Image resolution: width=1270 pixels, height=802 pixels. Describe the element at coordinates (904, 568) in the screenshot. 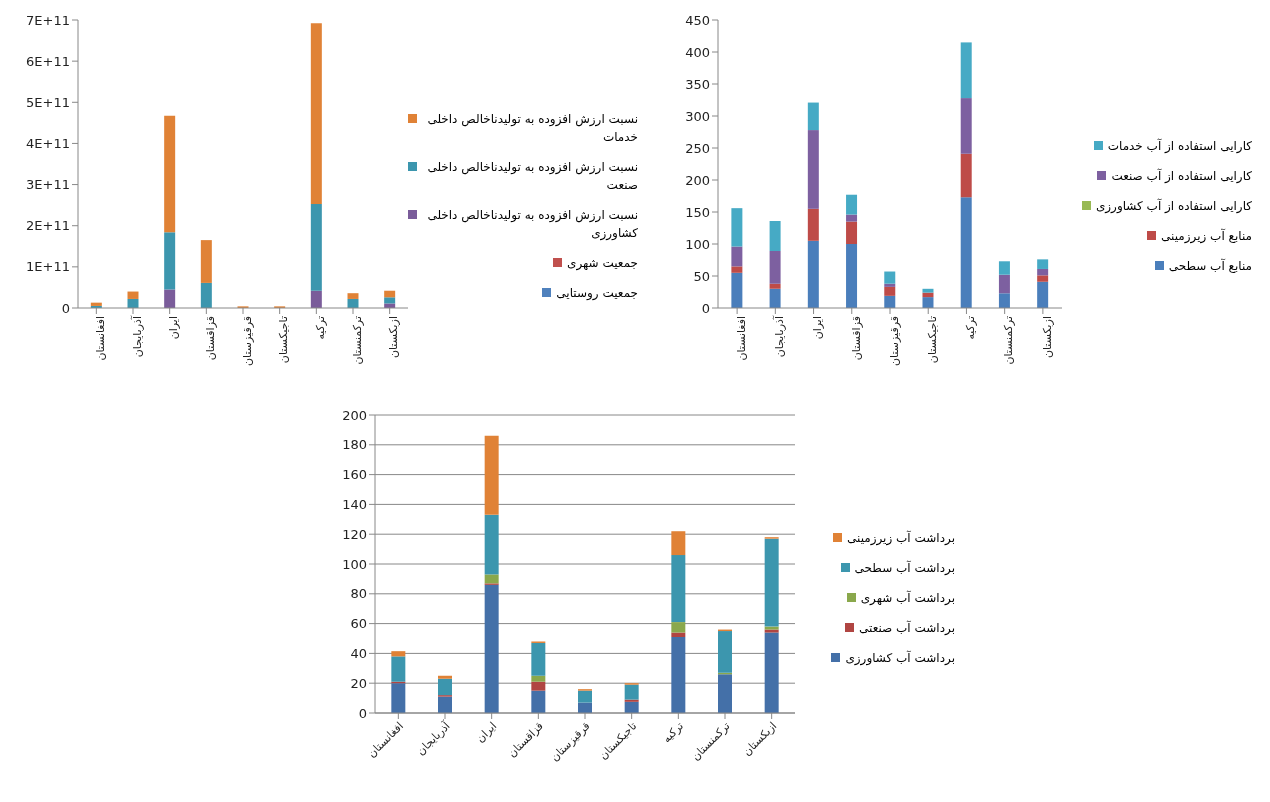

I see `legend-label: برداشت آب سطحی` at that location.